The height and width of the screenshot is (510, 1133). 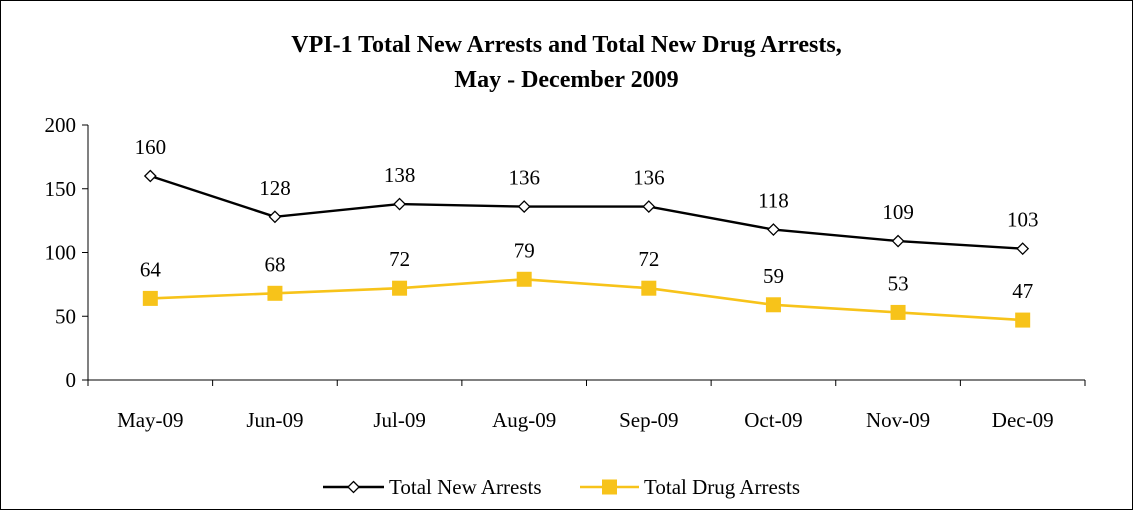 What do you see at coordinates (898, 283) in the screenshot?
I see `data-label-total-drug-arrests: 53` at bounding box center [898, 283].